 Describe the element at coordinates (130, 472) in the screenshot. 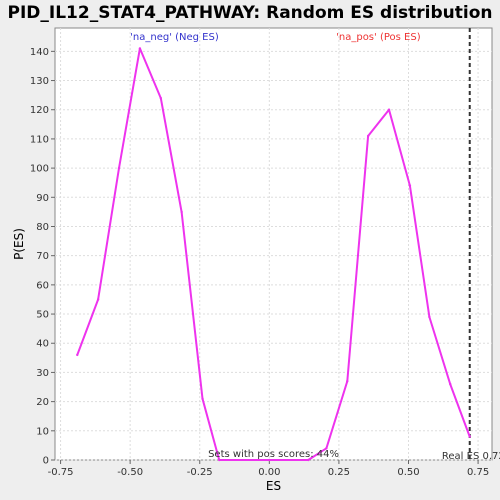

I see `x-tick-label: -0.50` at that location.